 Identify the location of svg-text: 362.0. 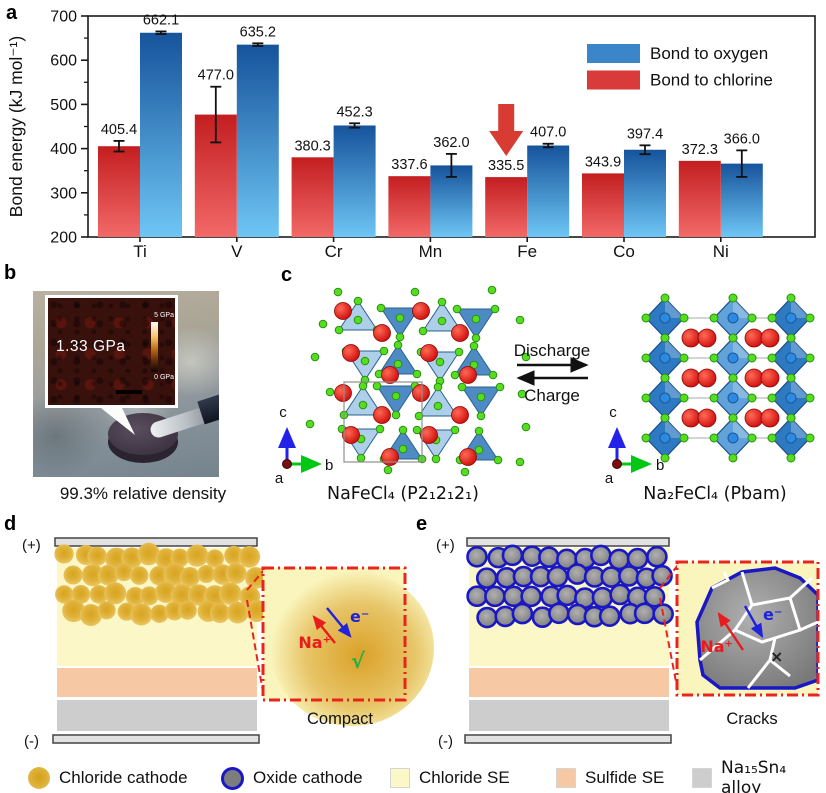
(451, 143).